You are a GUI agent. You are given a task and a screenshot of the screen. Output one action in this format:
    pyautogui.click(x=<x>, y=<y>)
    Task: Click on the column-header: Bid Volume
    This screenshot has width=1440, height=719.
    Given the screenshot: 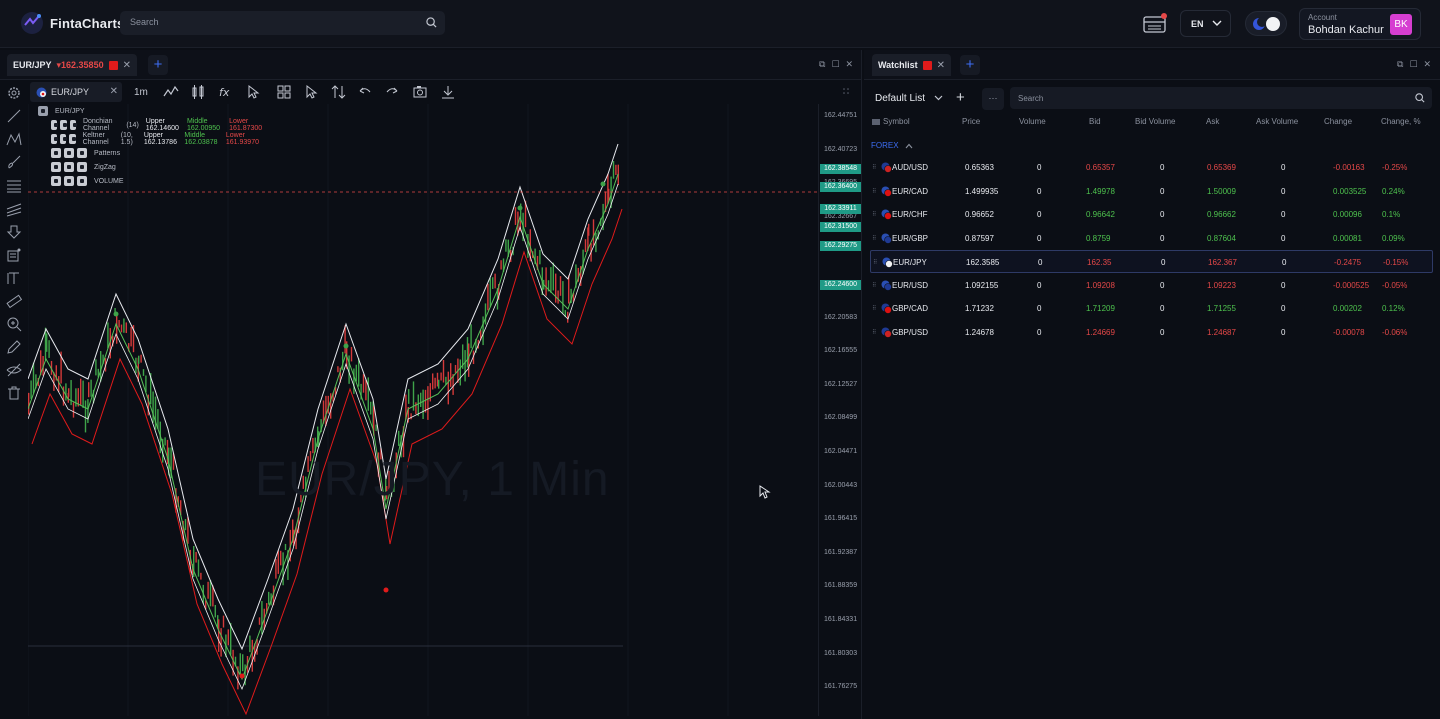 What is the action you would take?
    pyautogui.click(x=1155, y=121)
    